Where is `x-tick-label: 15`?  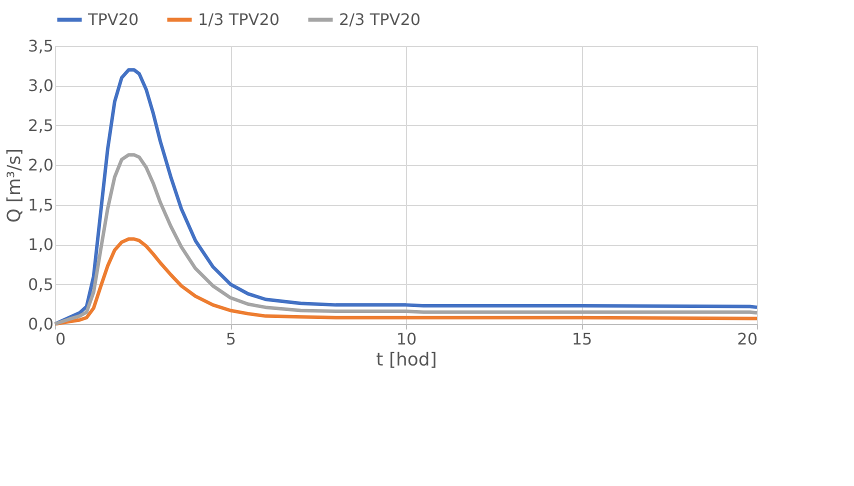
x-tick-label: 15 is located at coordinates (582, 339).